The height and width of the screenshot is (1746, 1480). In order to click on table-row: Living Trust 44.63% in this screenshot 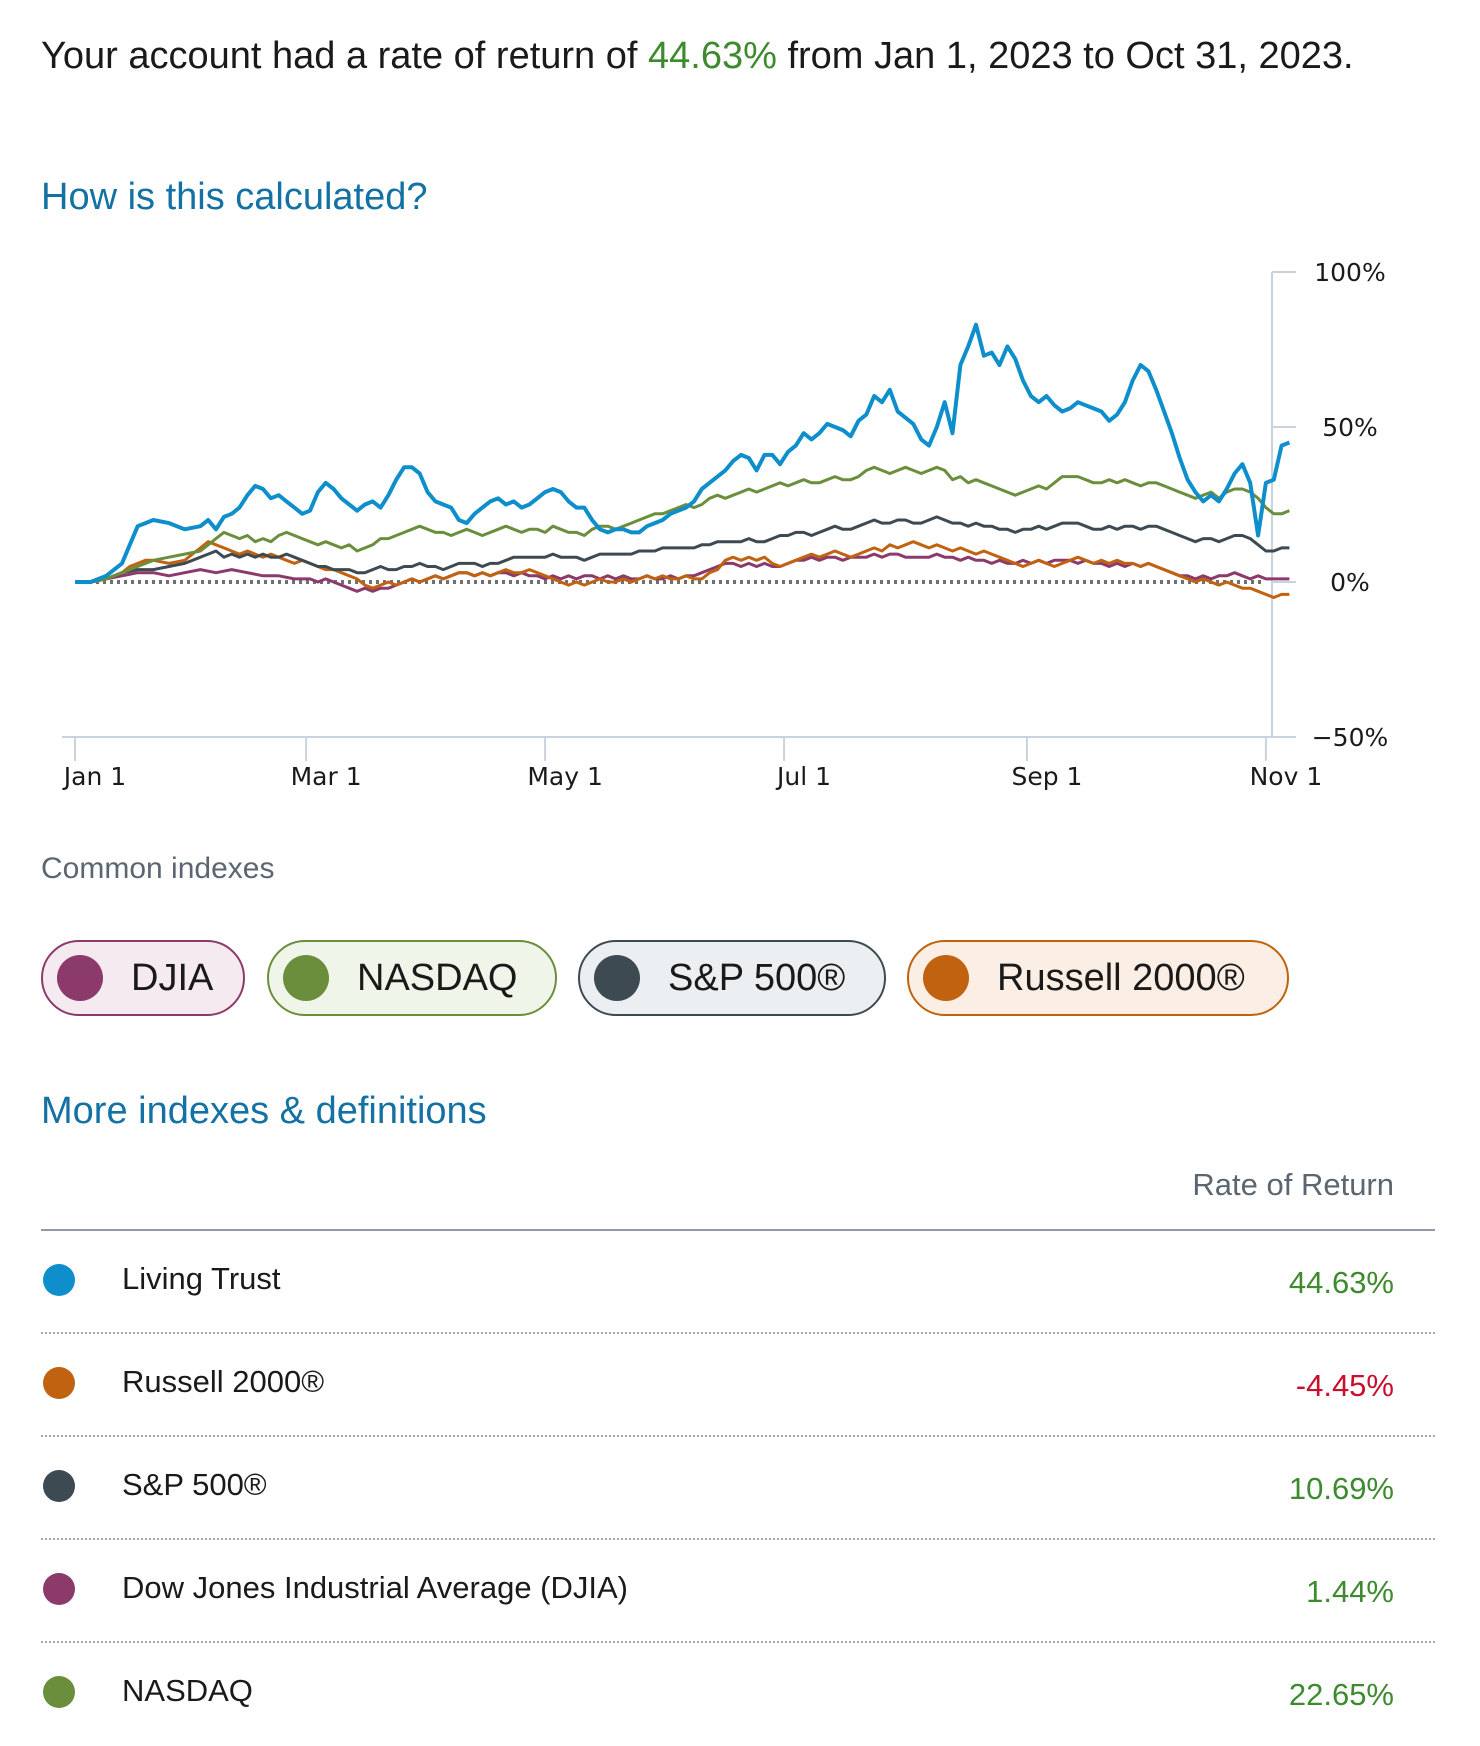, I will do `click(738, 1282)`.